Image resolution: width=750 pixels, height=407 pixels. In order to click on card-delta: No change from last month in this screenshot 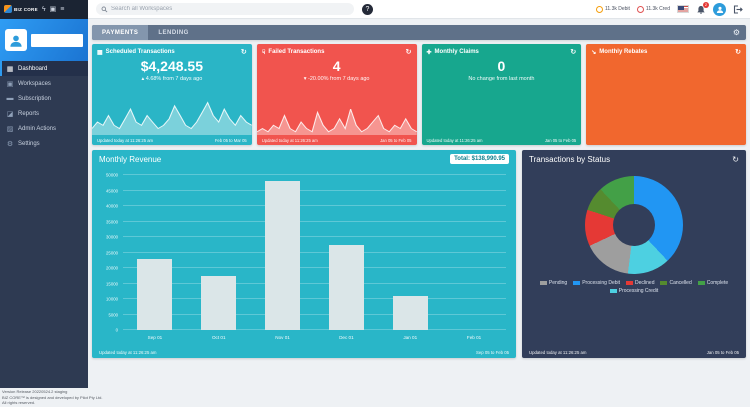, I will do `click(501, 79)`.